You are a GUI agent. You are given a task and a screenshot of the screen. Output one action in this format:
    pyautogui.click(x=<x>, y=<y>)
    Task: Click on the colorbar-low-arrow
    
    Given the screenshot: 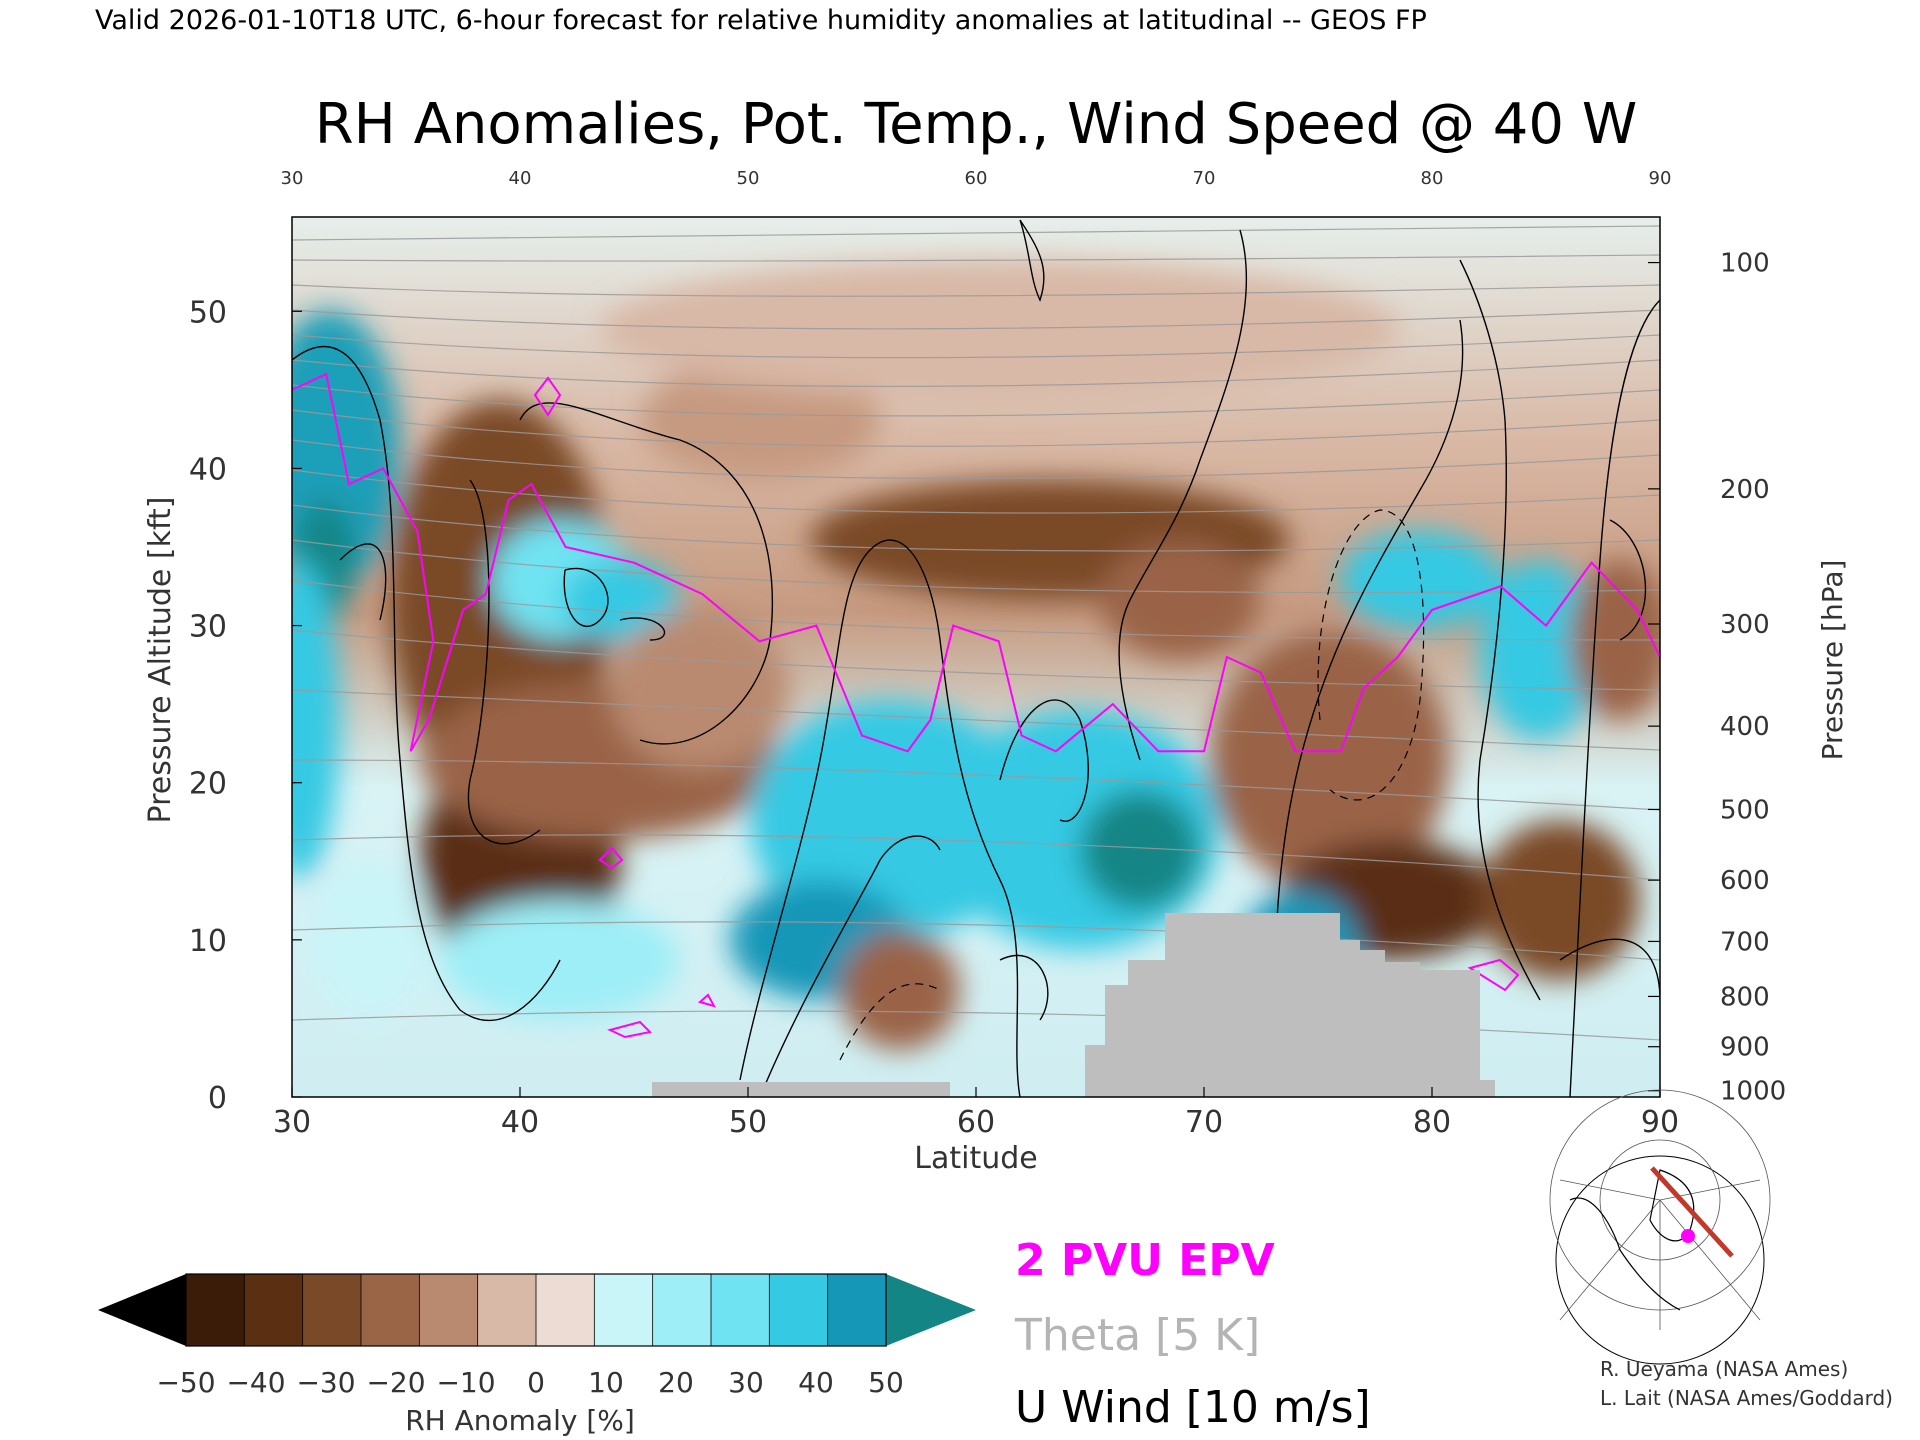 What is the action you would take?
    pyautogui.click(x=142, y=1310)
    